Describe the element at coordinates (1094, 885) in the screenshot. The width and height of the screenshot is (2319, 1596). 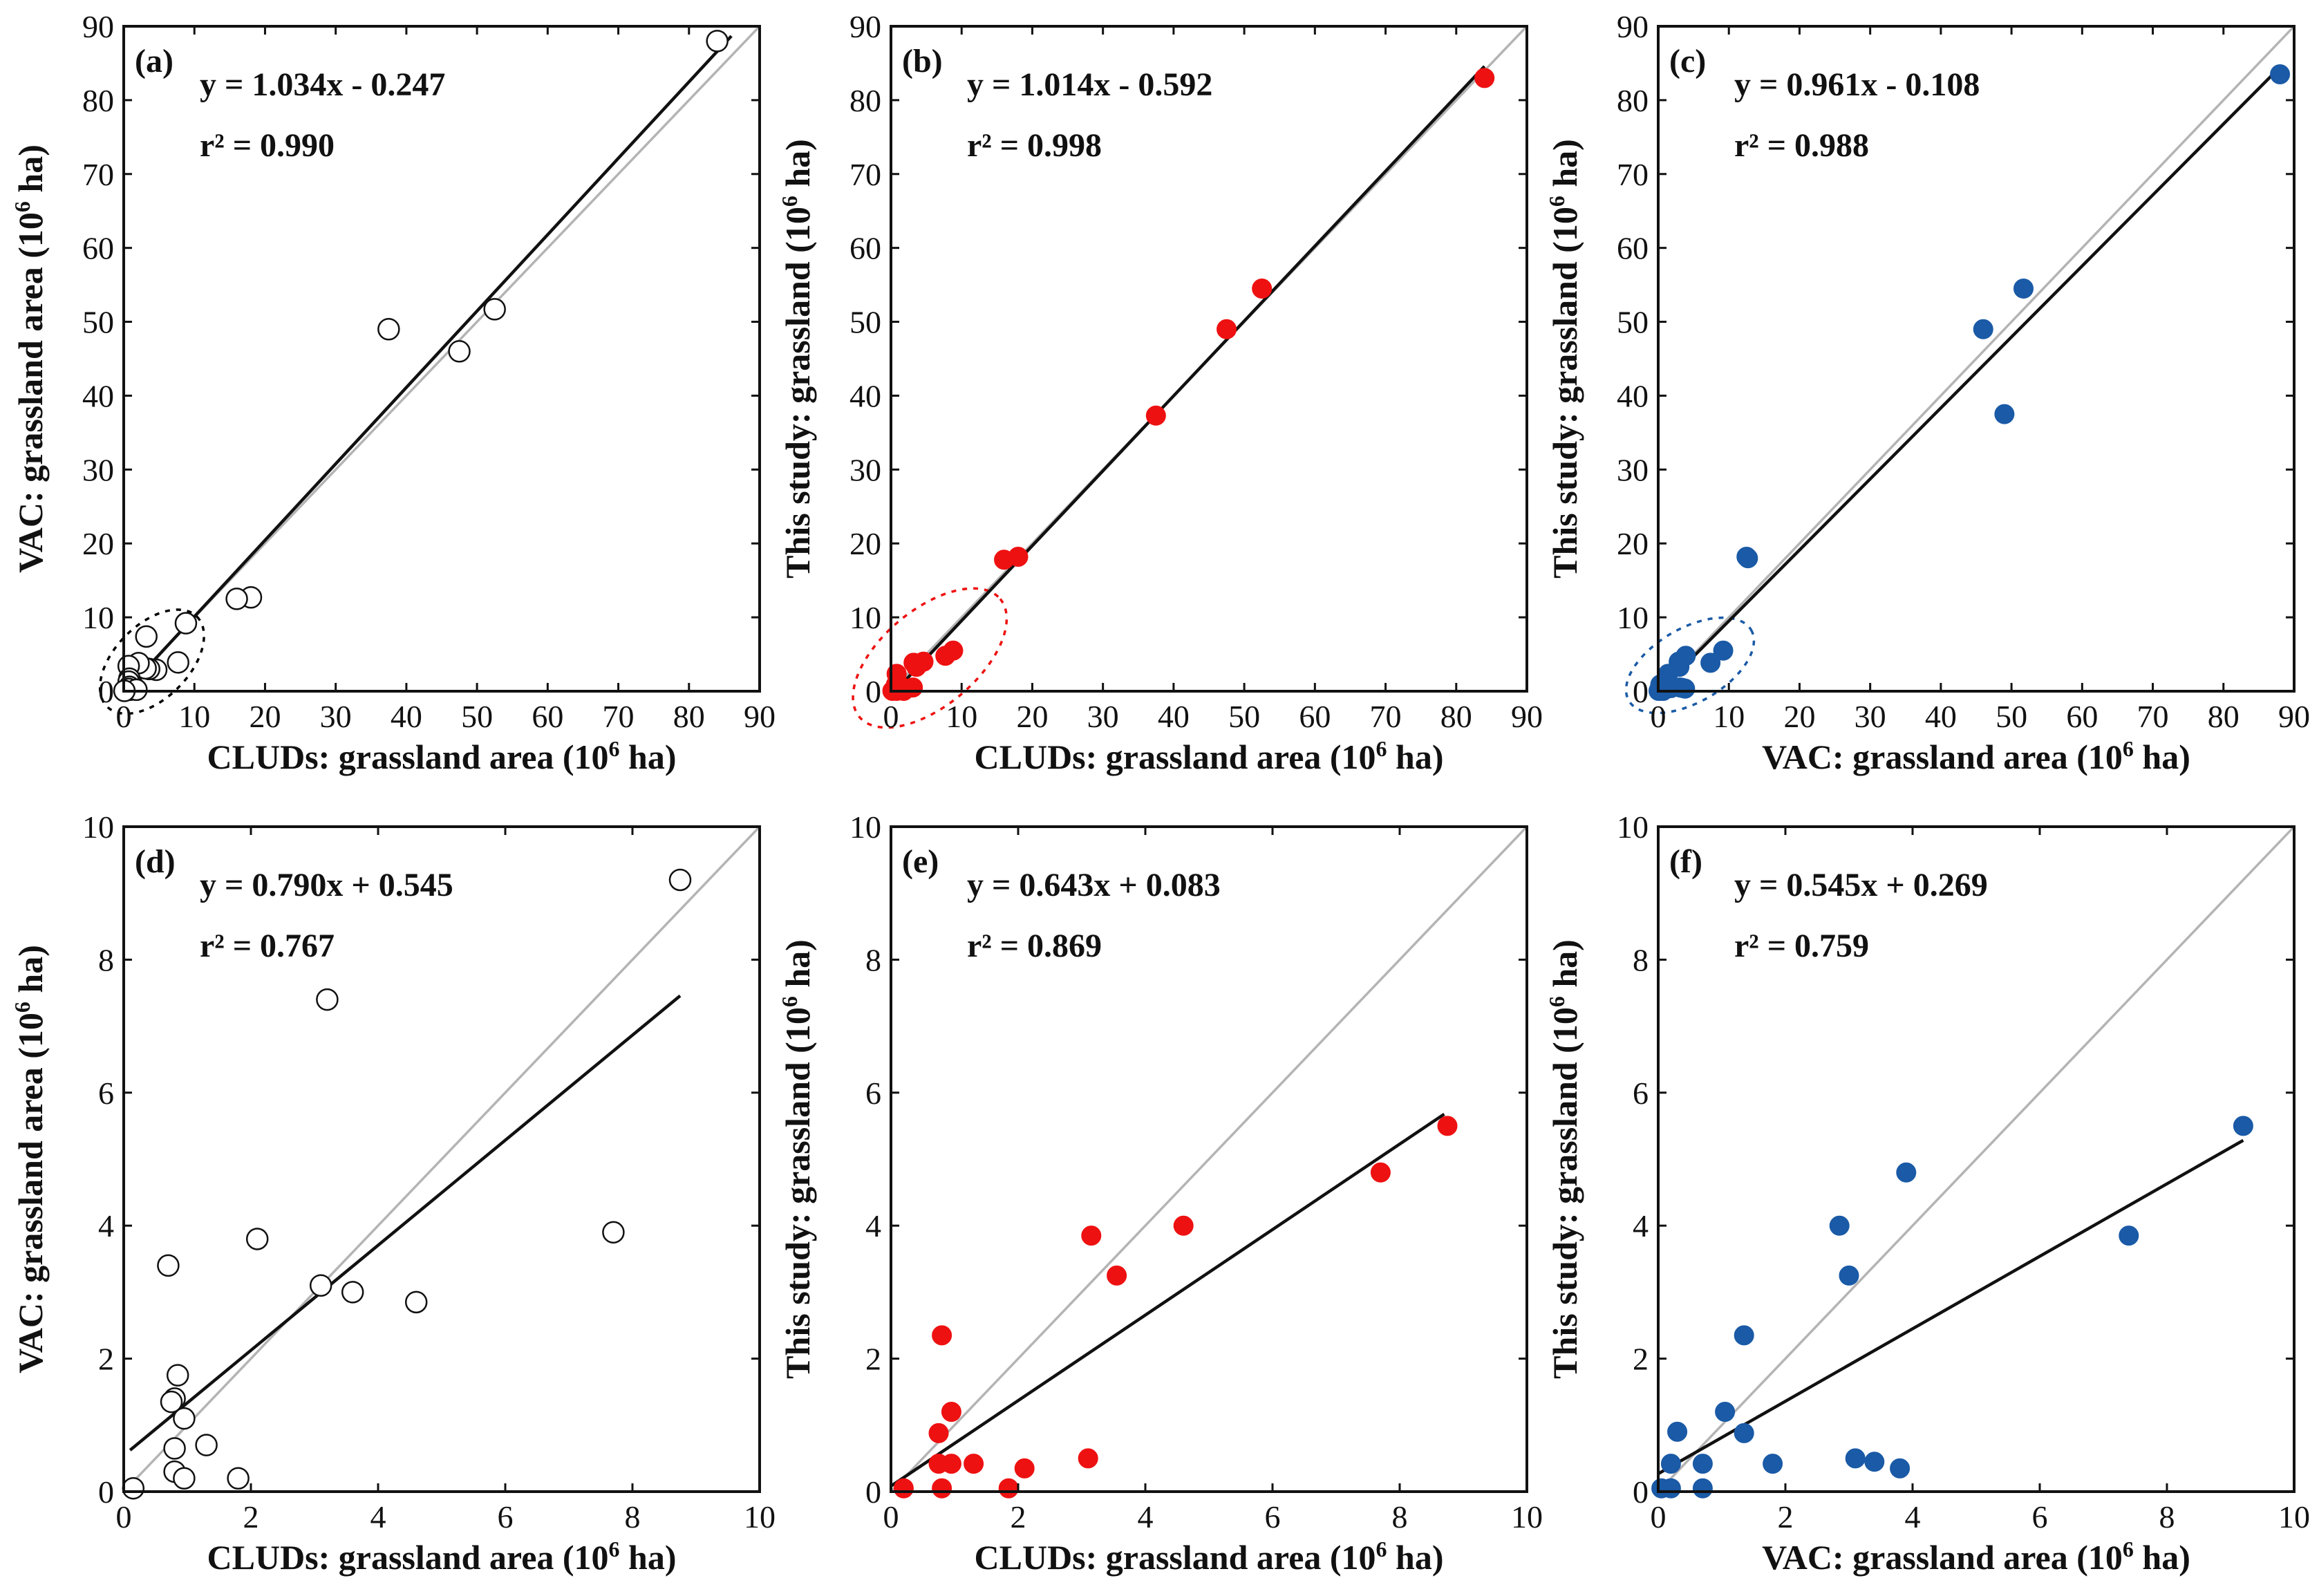
I see `equation-label: y = 0.643x + 0.083` at that location.